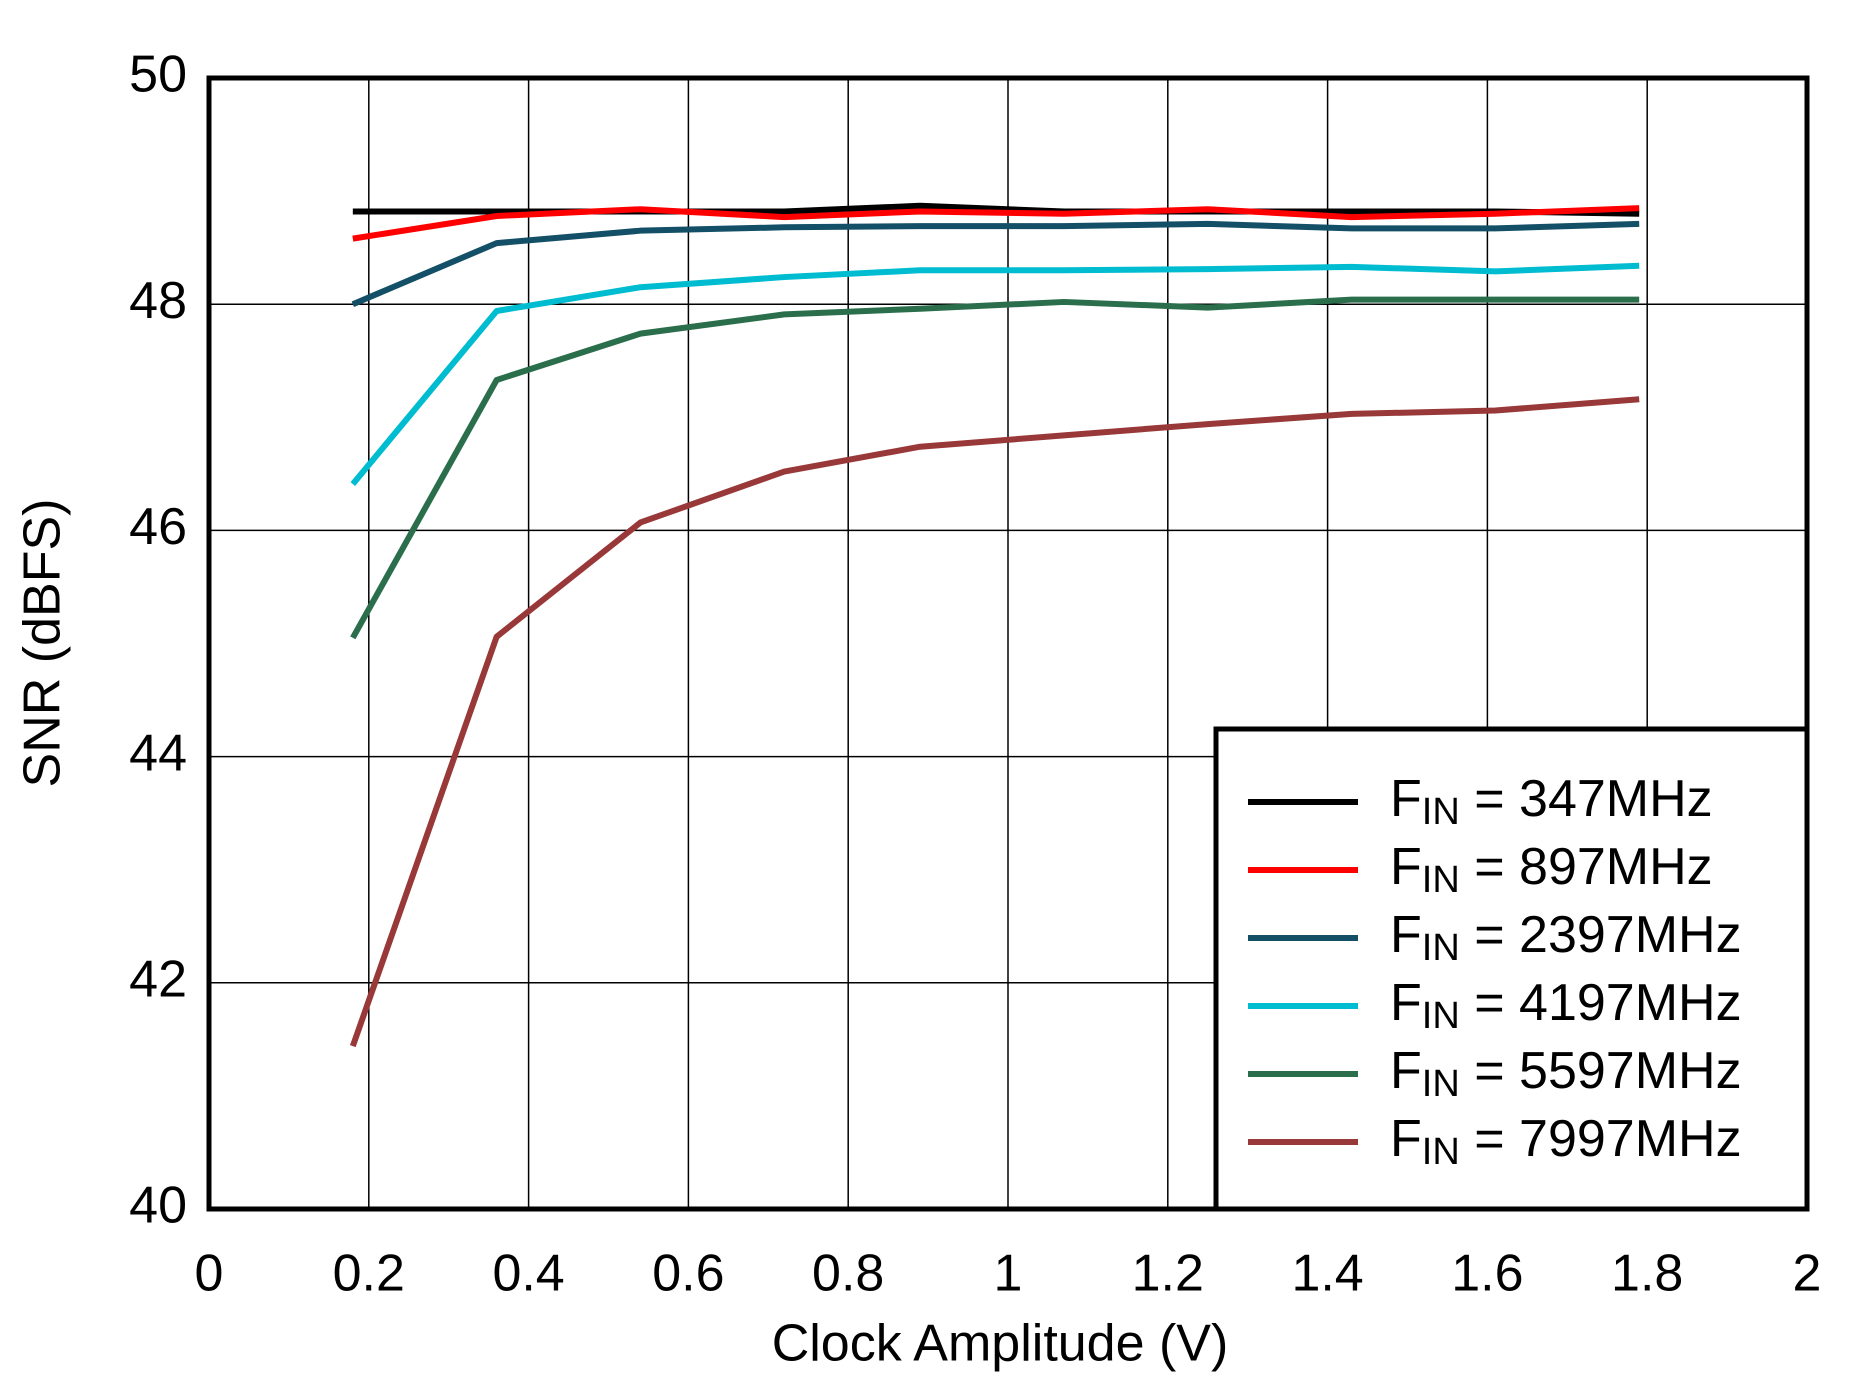 Image resolution: width=1851 pixels, height=1382 pixels. What do you see at coordinates (1807, 1274) in the screenshot?
I see `x-tick-label: 2` at bounding box center [1807, 1274].